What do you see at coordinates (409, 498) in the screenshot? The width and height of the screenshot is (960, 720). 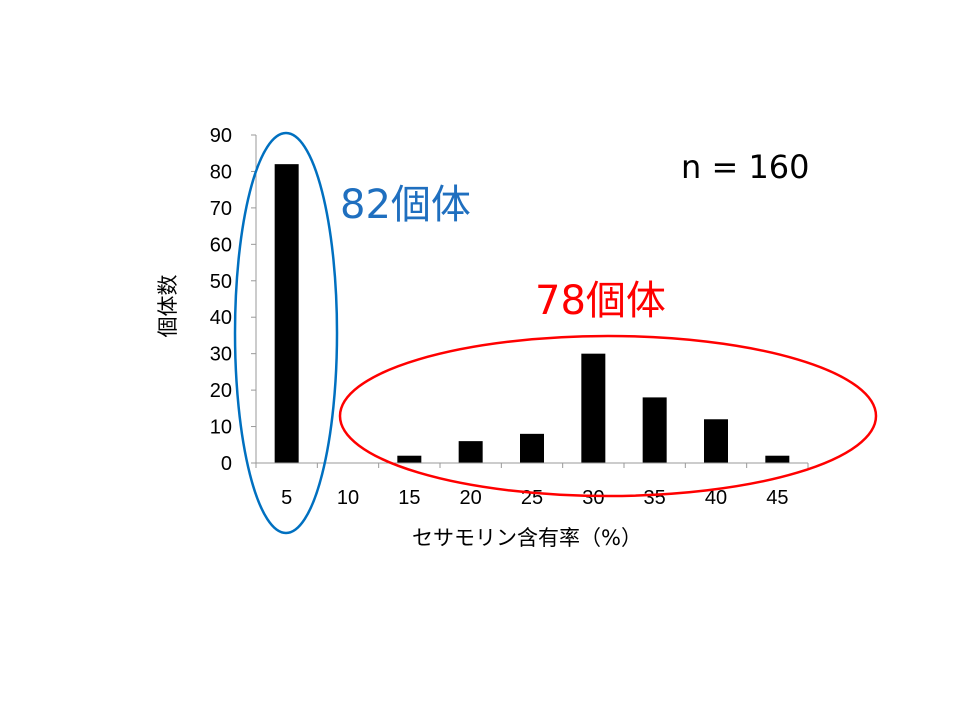 I see `x-tick-label: 15` at bounding box center [409, 498].